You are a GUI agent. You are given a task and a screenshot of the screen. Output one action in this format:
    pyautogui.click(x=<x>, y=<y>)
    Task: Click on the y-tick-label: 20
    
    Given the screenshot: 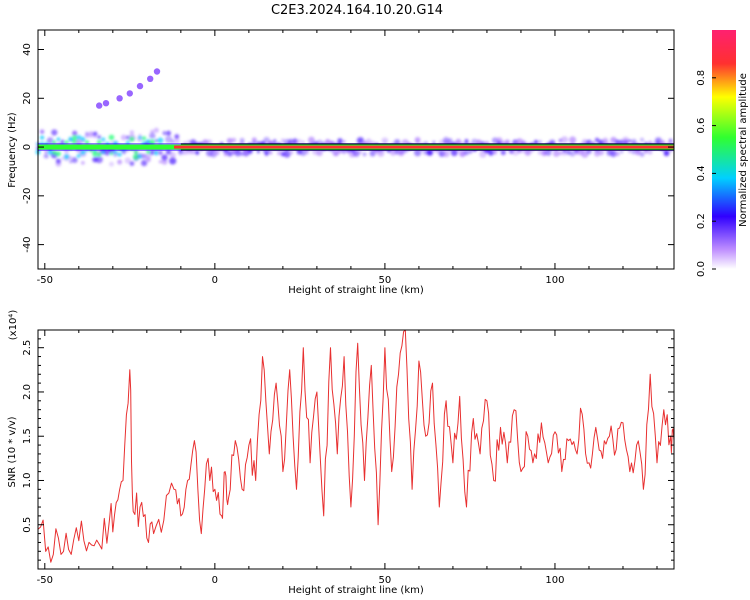 What is the action you would take?
    pyautogui.click(x=27, y=98)
    